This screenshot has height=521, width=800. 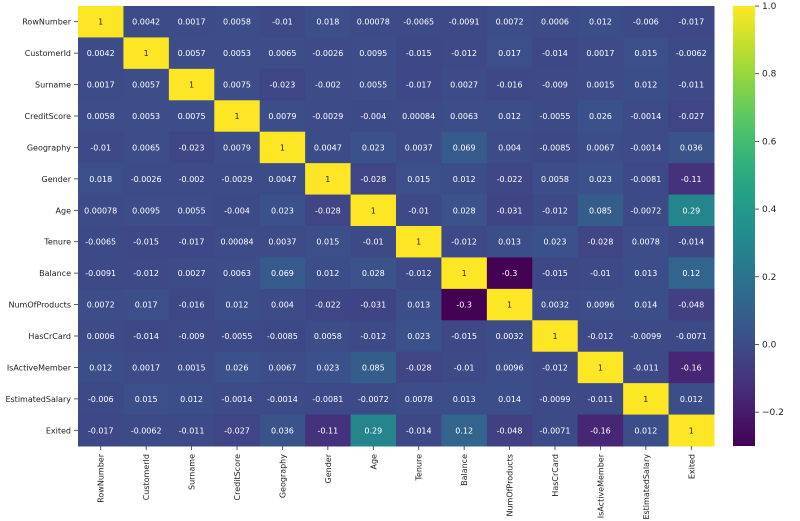 I want to click on x-tick-label: HasCrCard, so click(x=555, y=475).